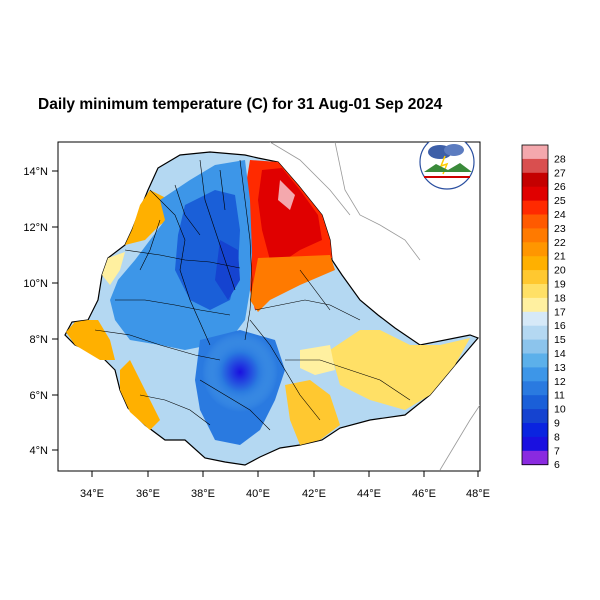 The image size is (600, 600). I want to click on colorbar-label: 14, so click(560, 354).